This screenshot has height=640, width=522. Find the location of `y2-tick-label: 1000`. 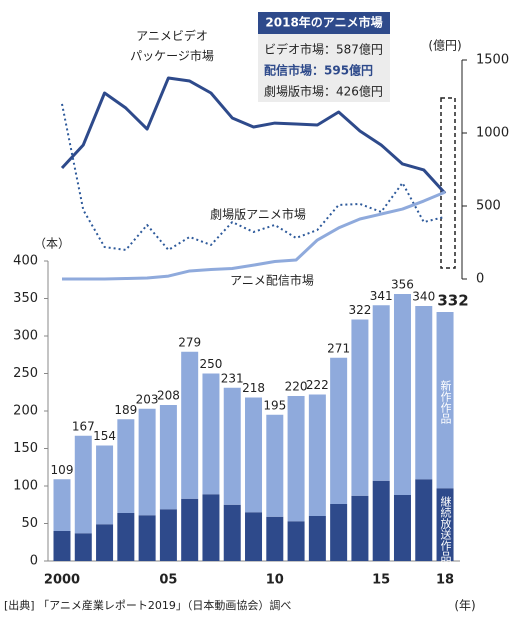

y2-tick-label: 1000 is located at coordinates (492, 133).